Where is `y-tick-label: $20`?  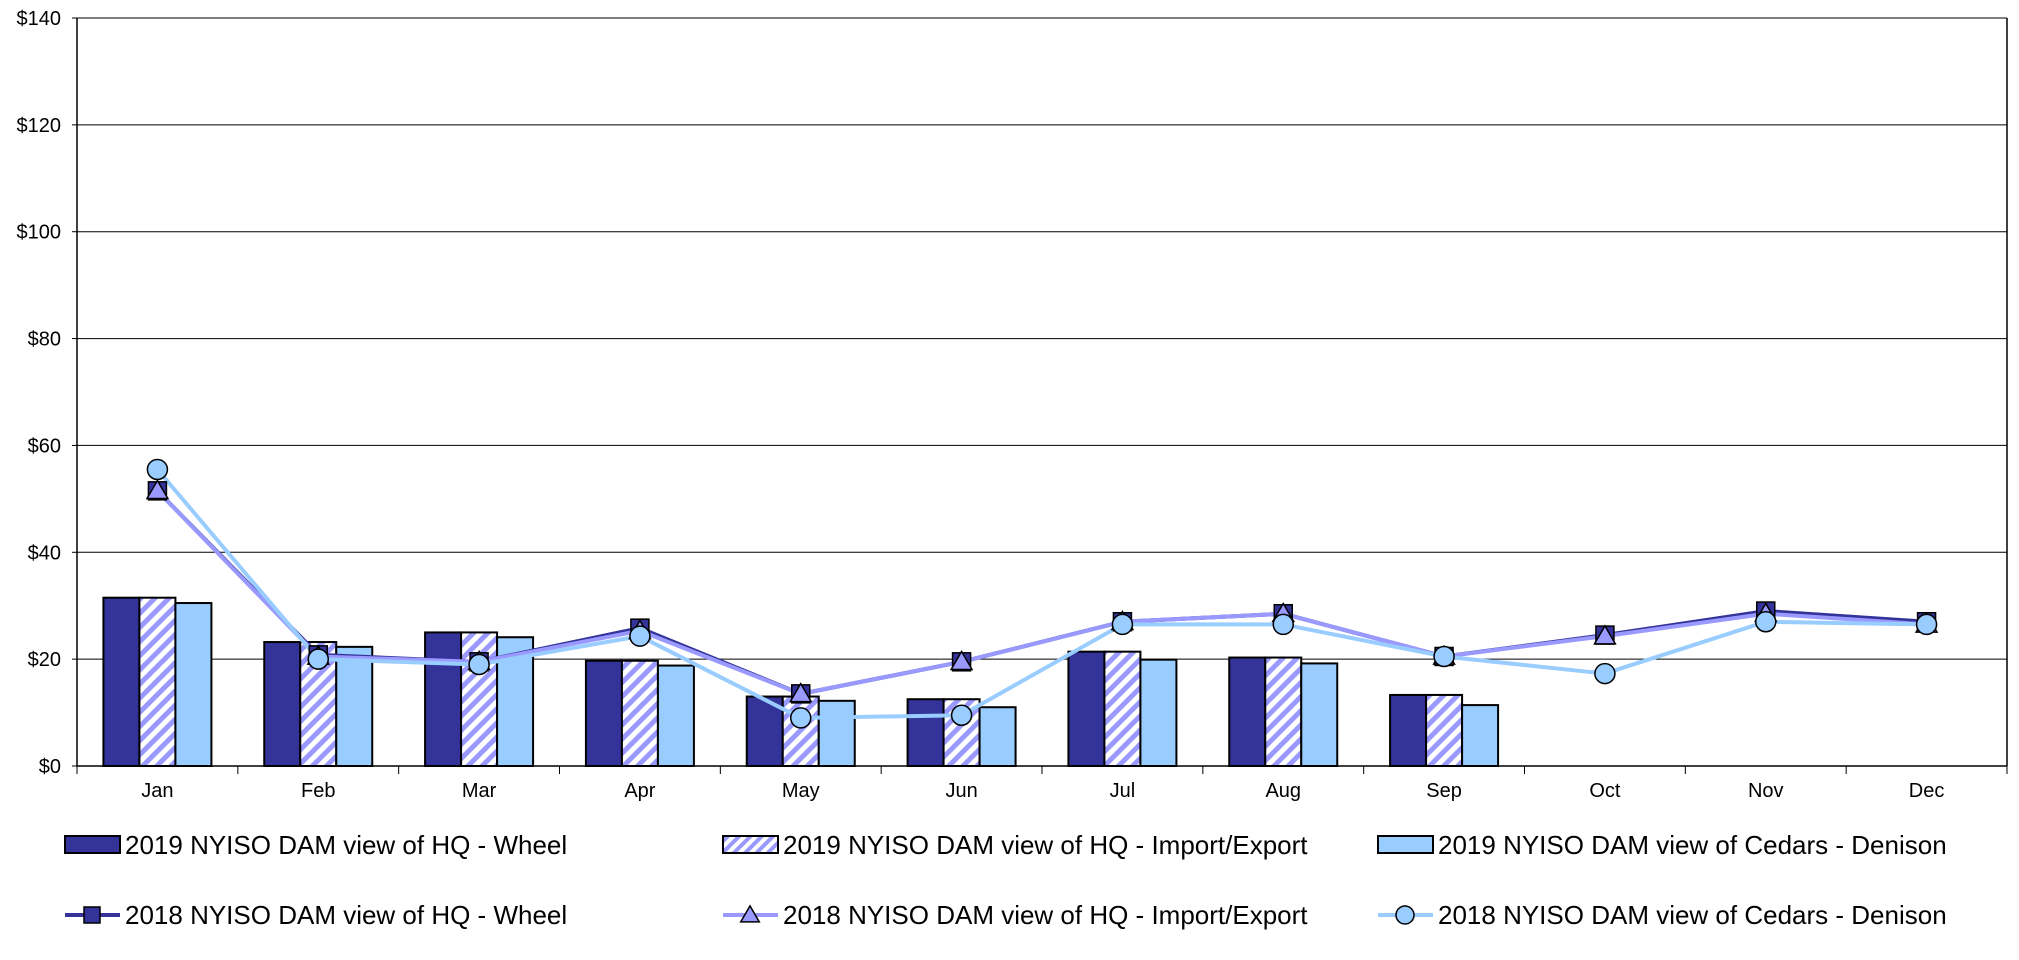
y-tick-label: $20 is located at coordinates (44, 660).